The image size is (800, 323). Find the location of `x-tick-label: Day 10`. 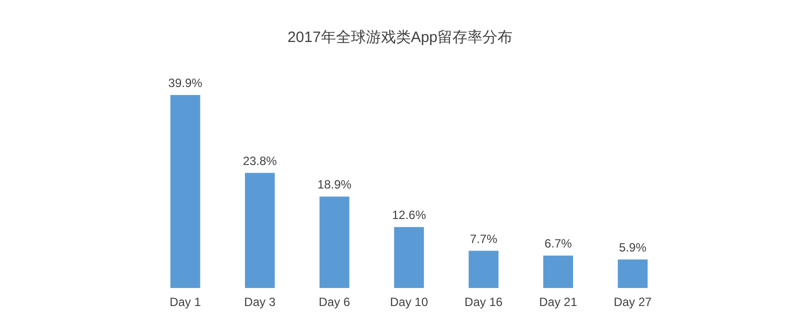

x-tick-label: Day 10 is located at coordinates (409, 302).